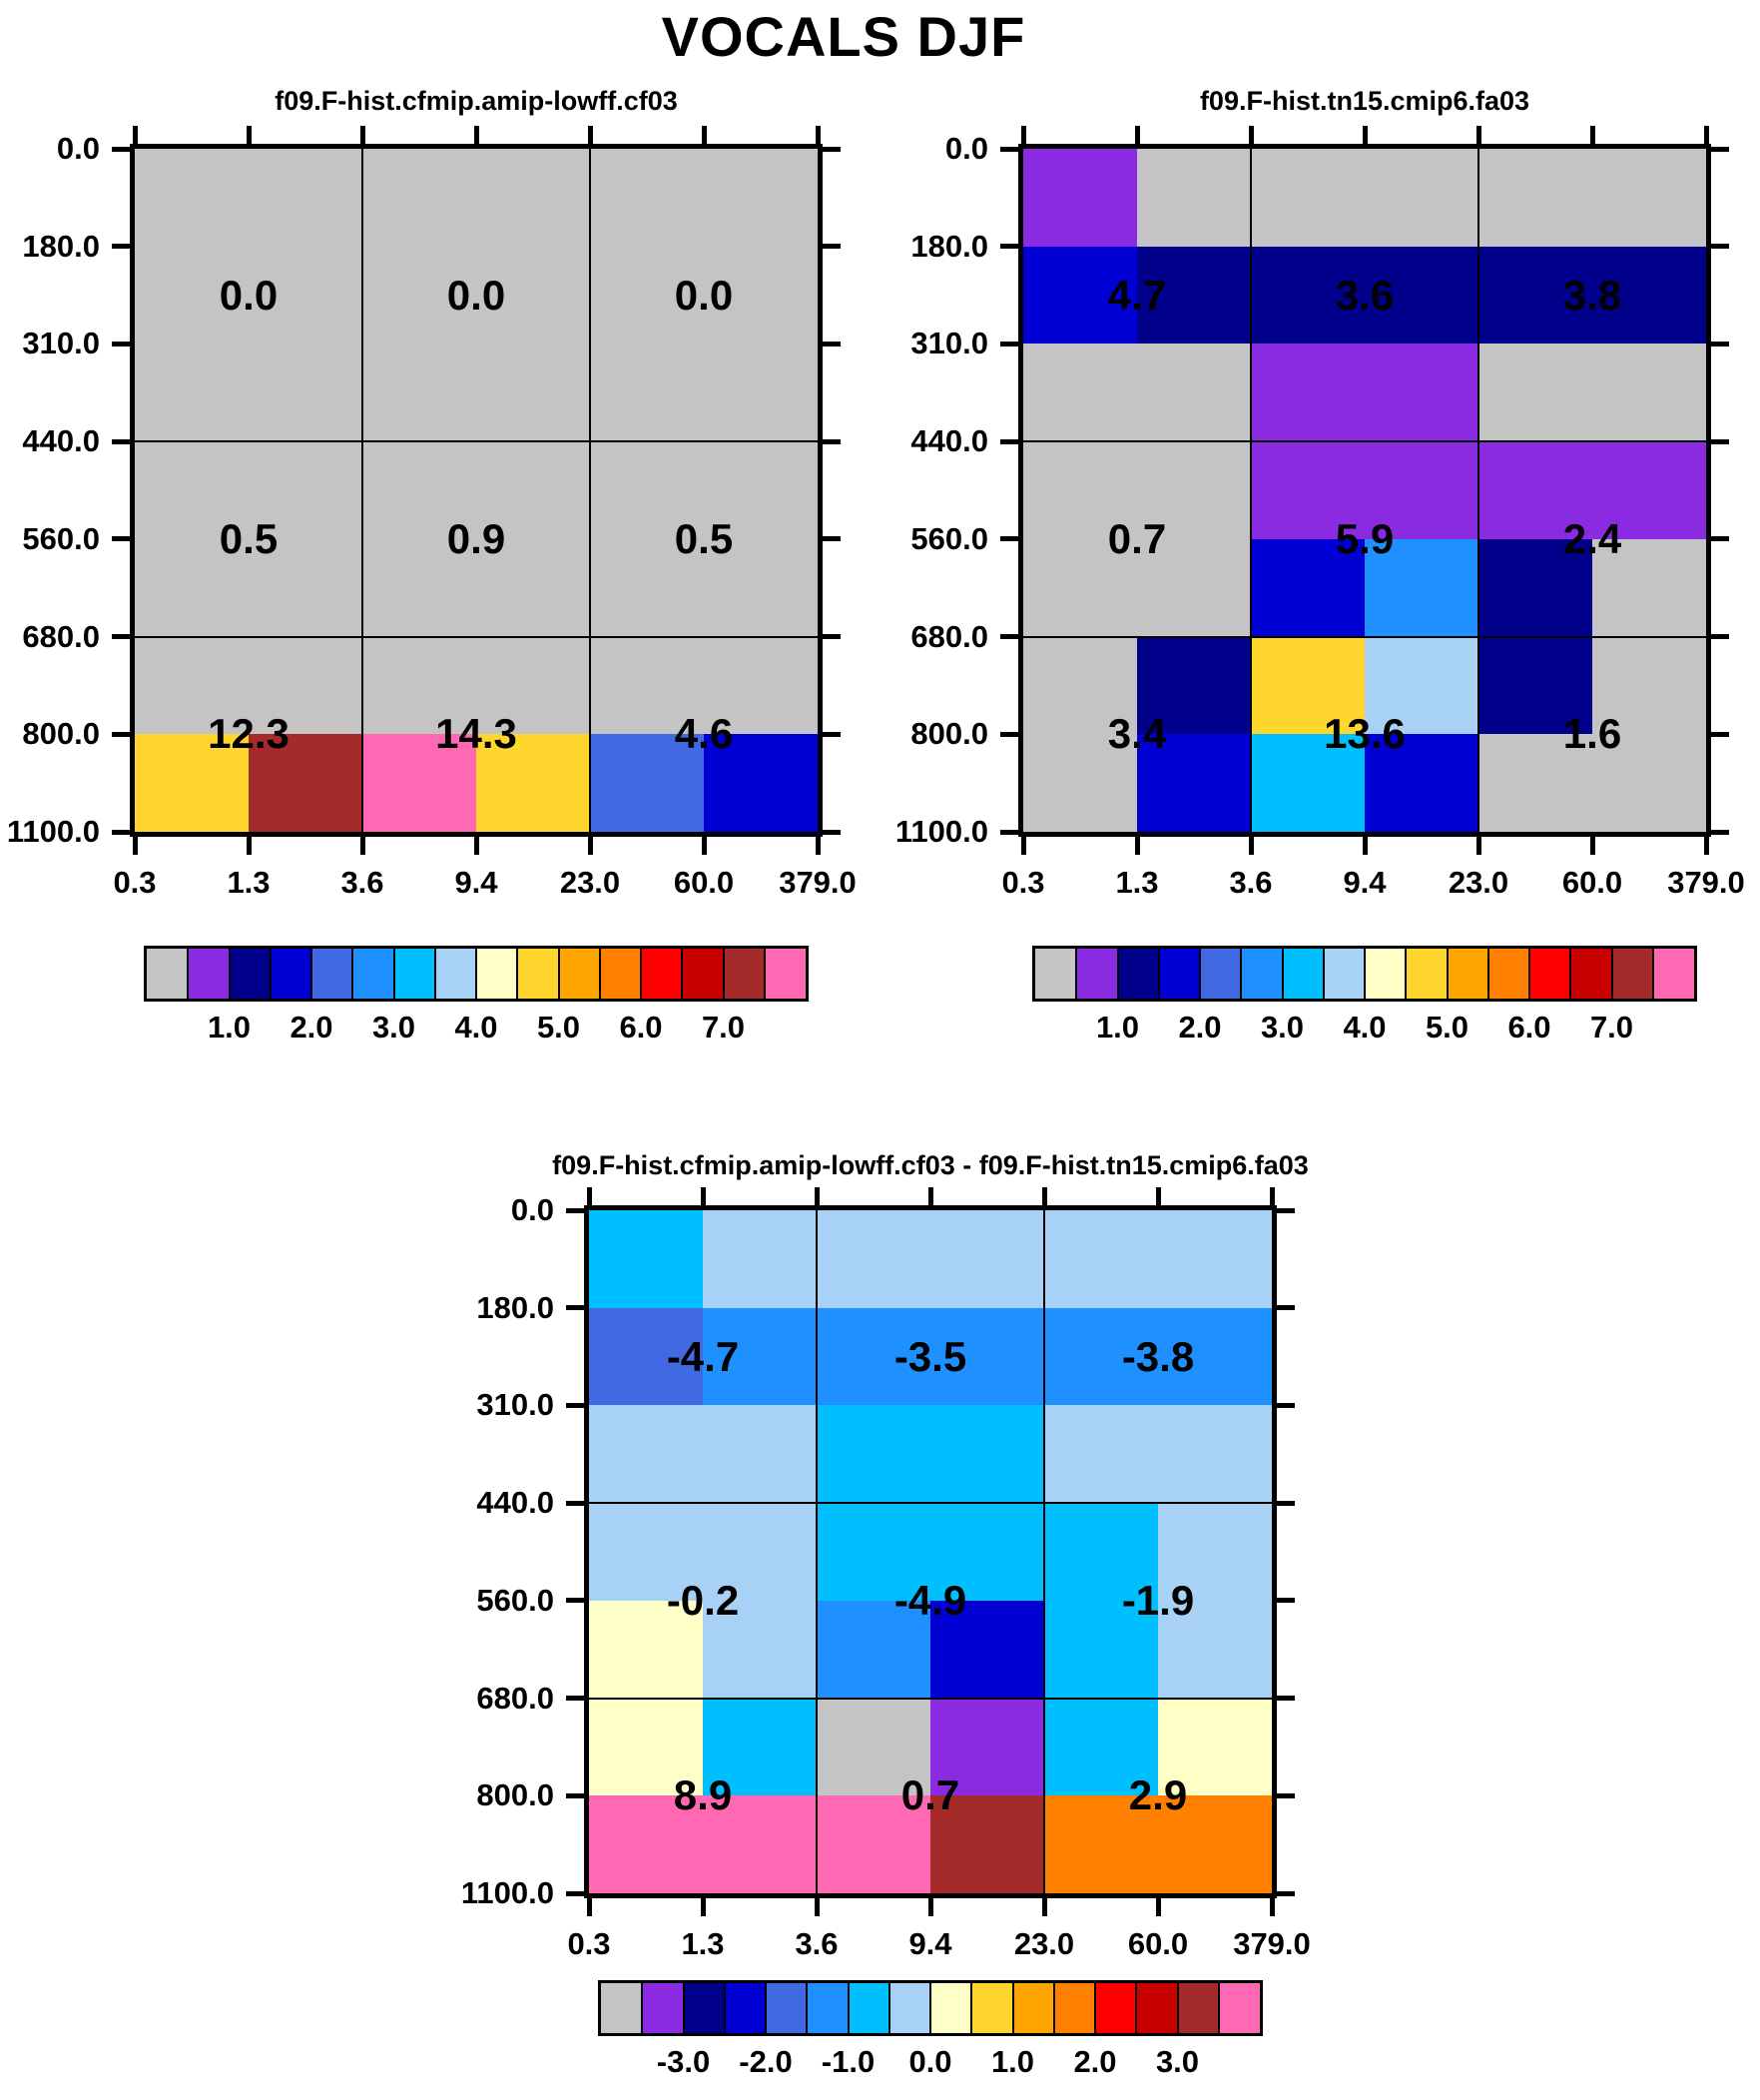  I want to click on cell-value-label: 2.4, so click(1592, 538).